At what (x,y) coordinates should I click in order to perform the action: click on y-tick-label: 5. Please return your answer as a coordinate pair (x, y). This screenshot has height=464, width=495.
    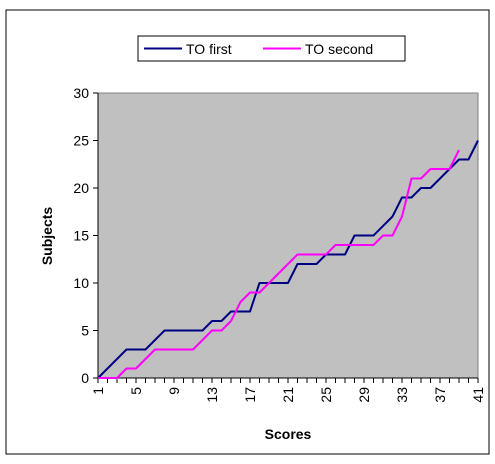
    Looking at the image, I should click on (85, 331).